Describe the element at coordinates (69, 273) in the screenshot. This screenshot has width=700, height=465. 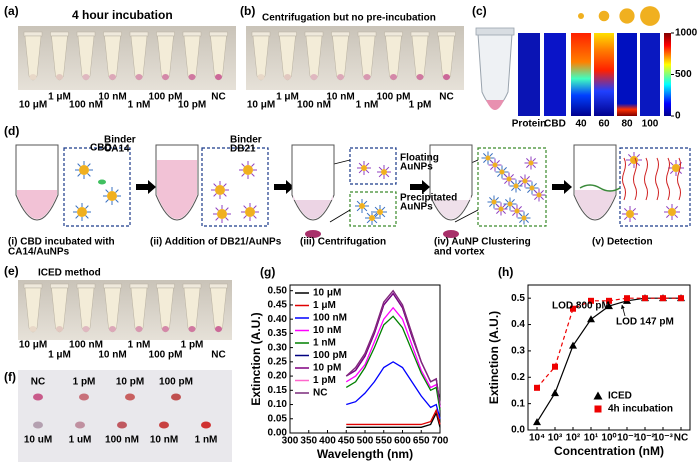
I see `panel-title: ICED method` at that location.